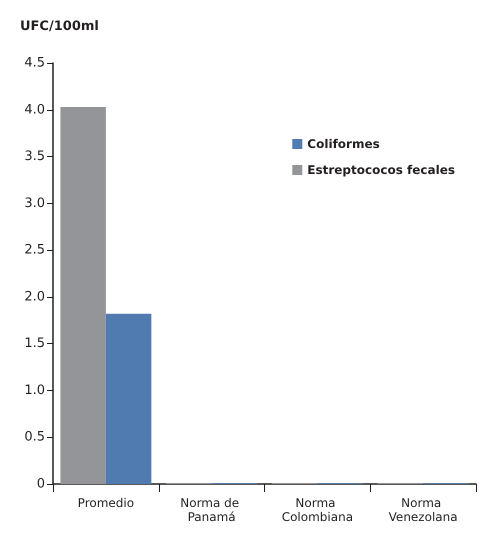 The height and width of the screenshot is (544, 498). I want to click on y-tick-label: 2.0, so click(34, 296).